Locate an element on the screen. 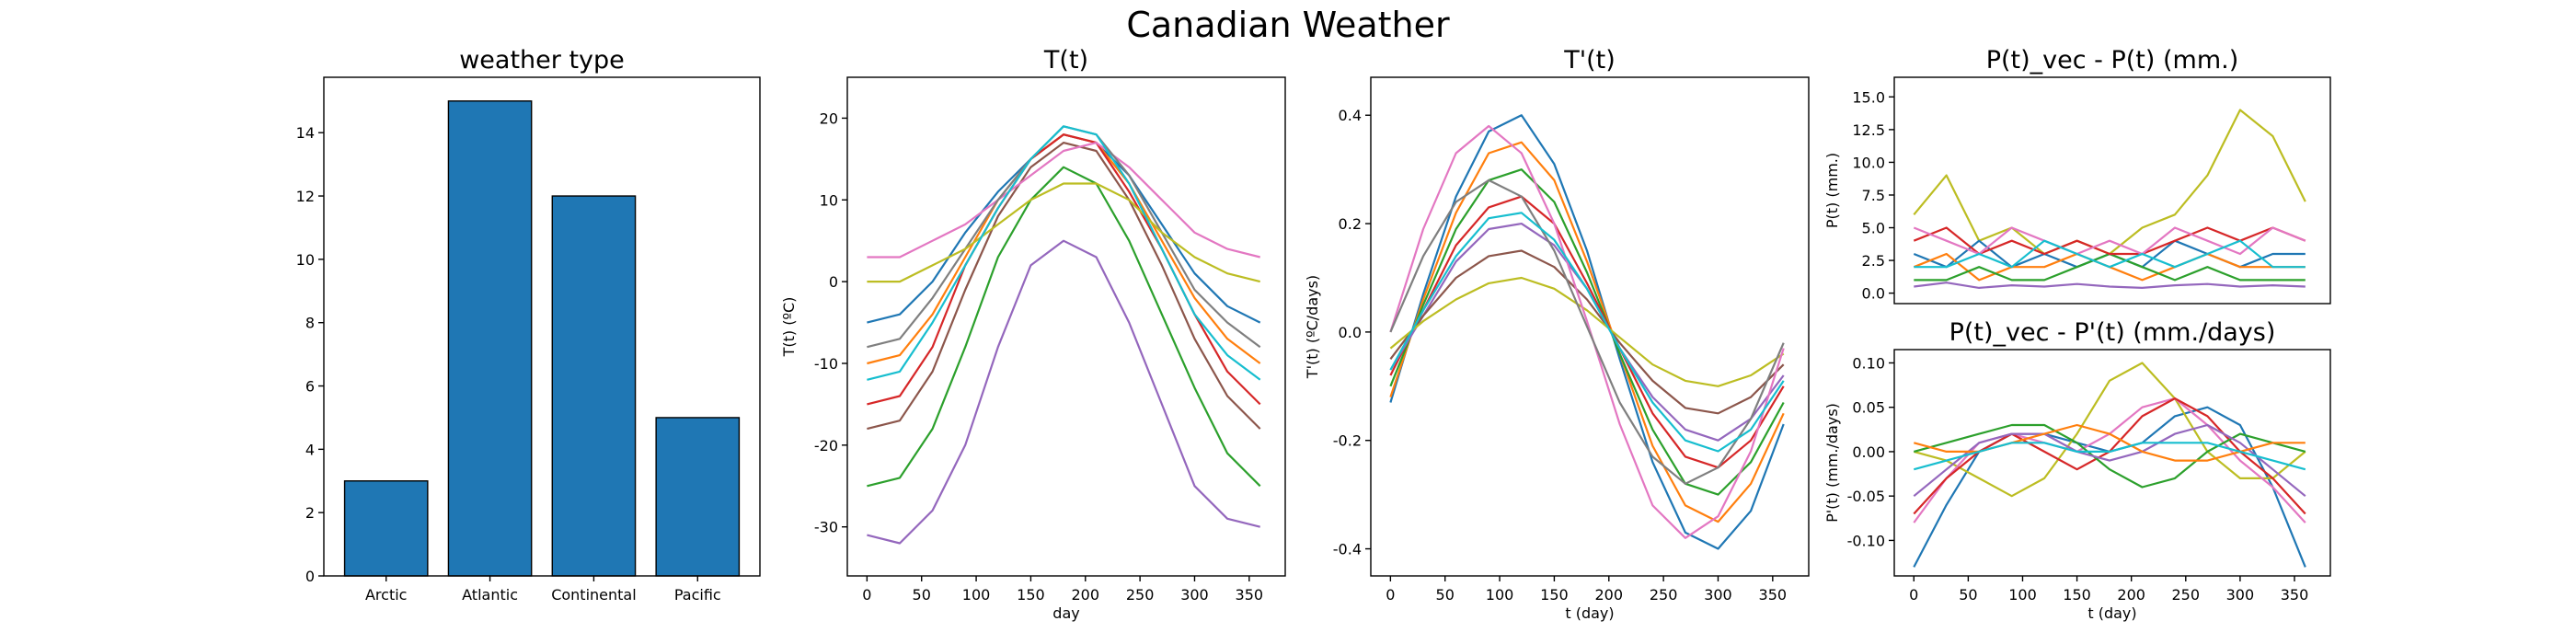 Image resolution: width=2576 pixels, height=644 pixels. x-tick-label: Pacific is located at coordinates (697, 595).